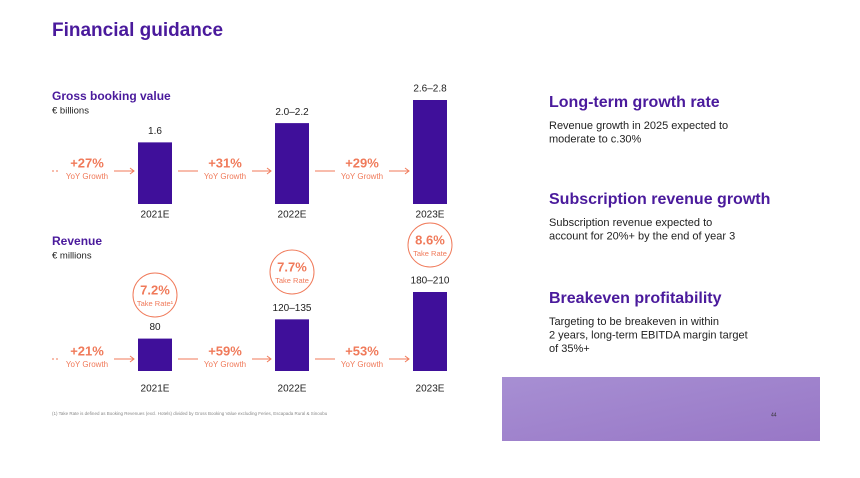 Image resolution: width=860 pixels, height=478 pixels. What do you see at coordinates (634, 102) in the screenshot?
I see `highlight-heading: Long-term growth rate` at bounding box center [634, 102].